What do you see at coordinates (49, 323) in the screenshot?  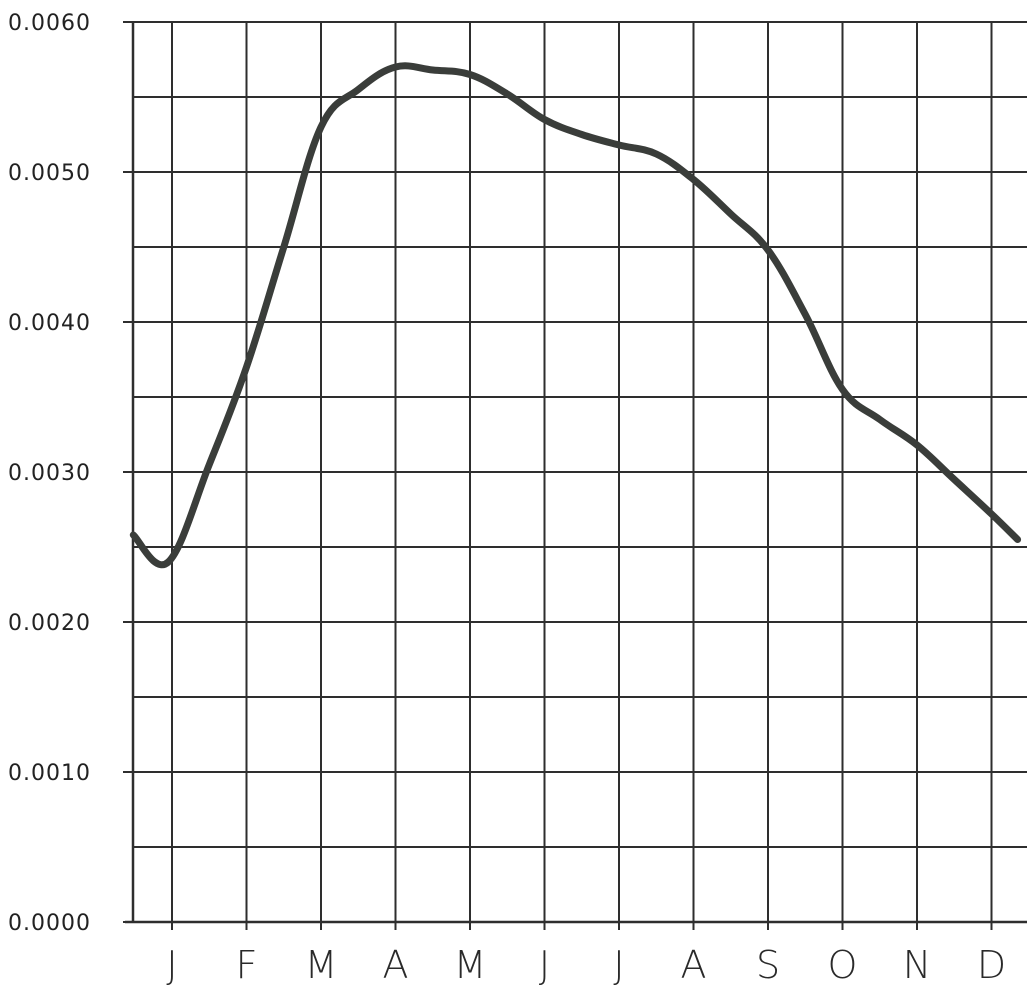 I see `y-tick-label: 0.0040` at bounding box center [49, 323].